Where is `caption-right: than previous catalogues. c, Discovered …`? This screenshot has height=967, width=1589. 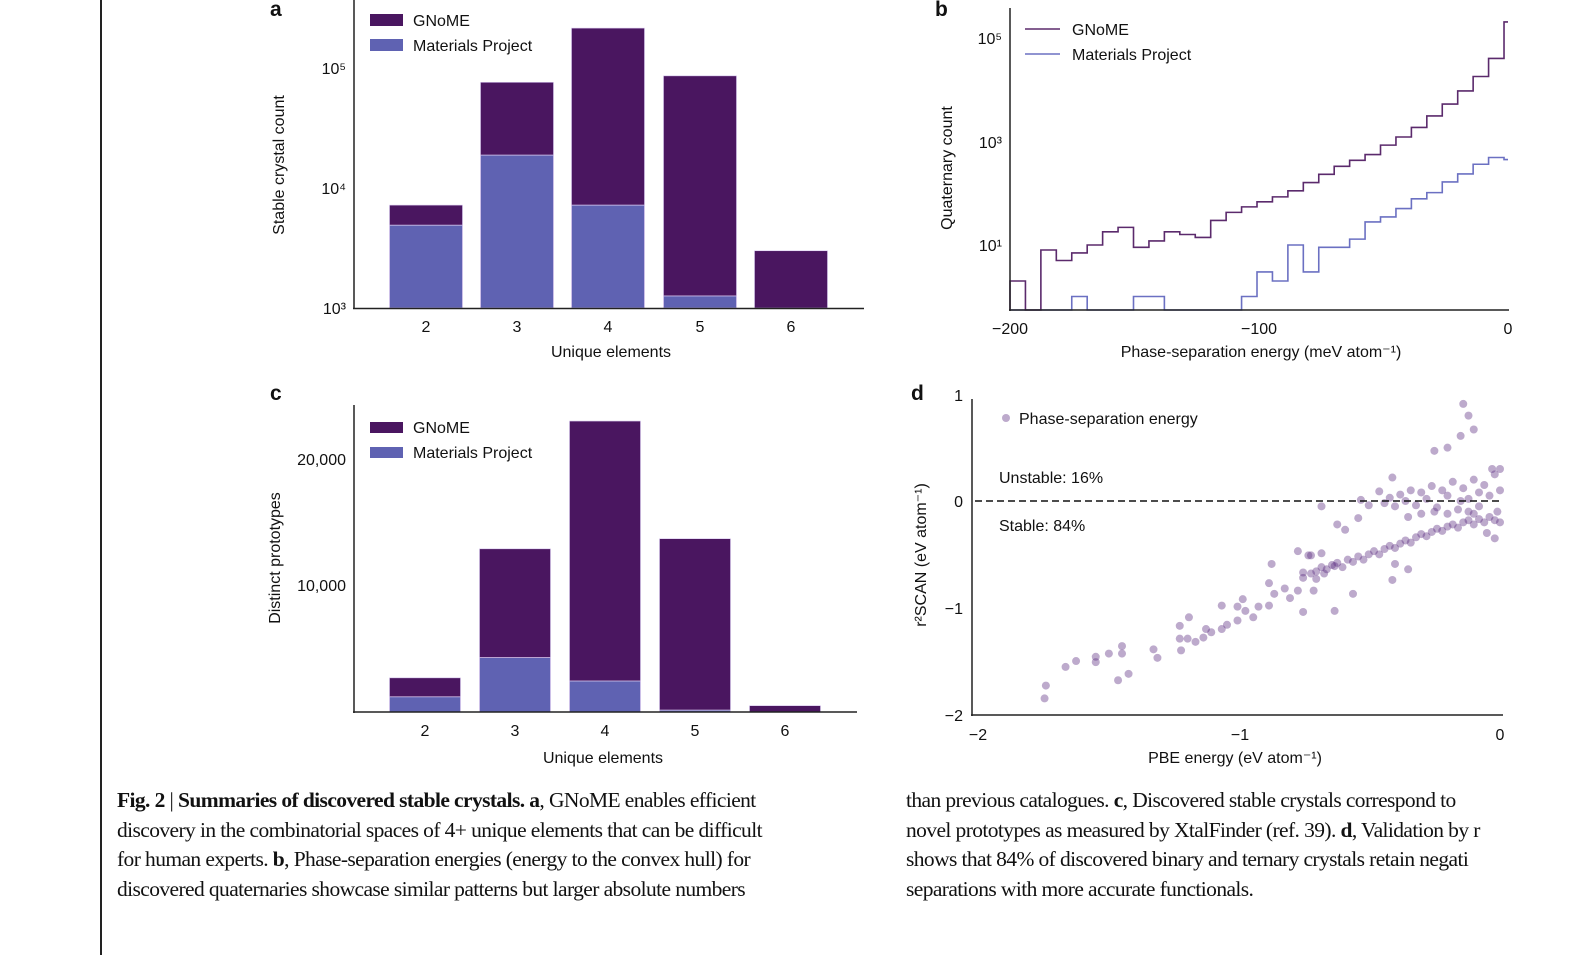
caption-right: than previous catalogues. c, Discovered … is located at coordinates (1247, 845).